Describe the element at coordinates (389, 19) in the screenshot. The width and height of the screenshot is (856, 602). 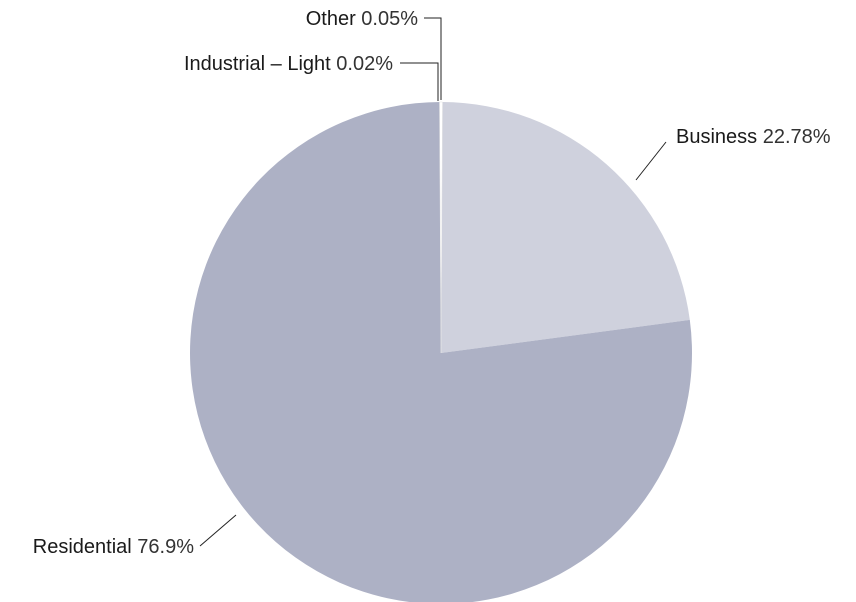
I see `slice-label-value-other: 0.05%` at that location.